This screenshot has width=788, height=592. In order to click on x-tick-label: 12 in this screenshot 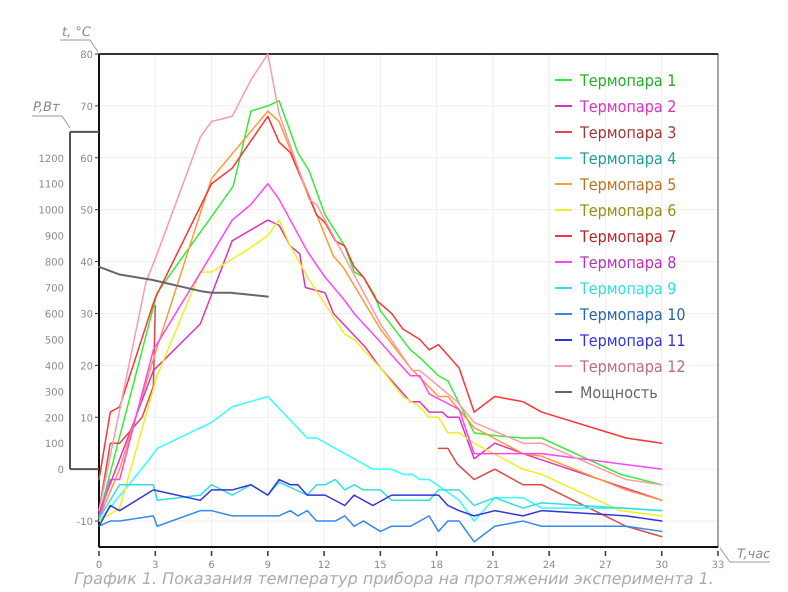, I will do `click(324, 565)`.